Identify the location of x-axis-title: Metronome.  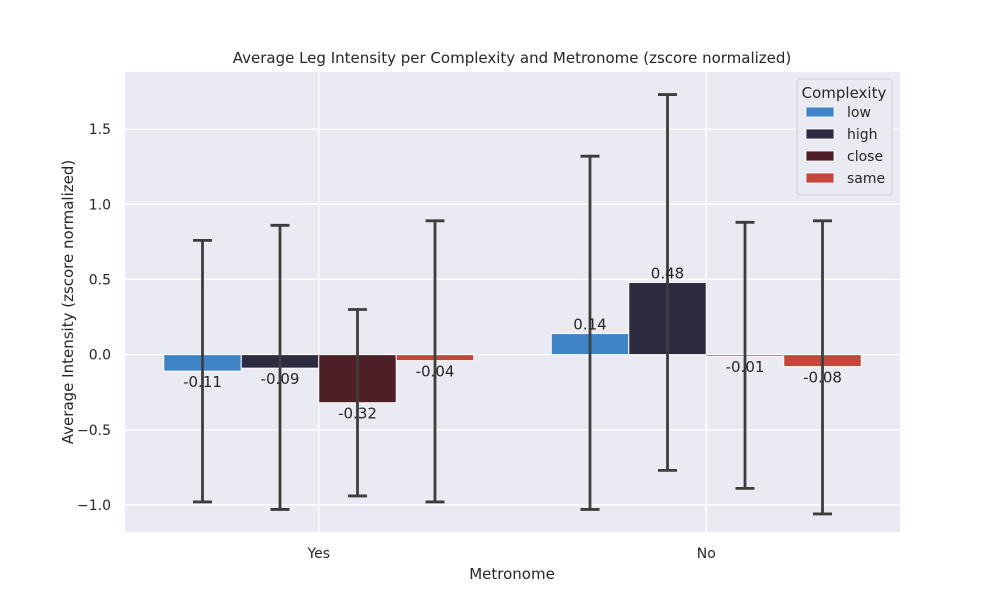
(512, 574).